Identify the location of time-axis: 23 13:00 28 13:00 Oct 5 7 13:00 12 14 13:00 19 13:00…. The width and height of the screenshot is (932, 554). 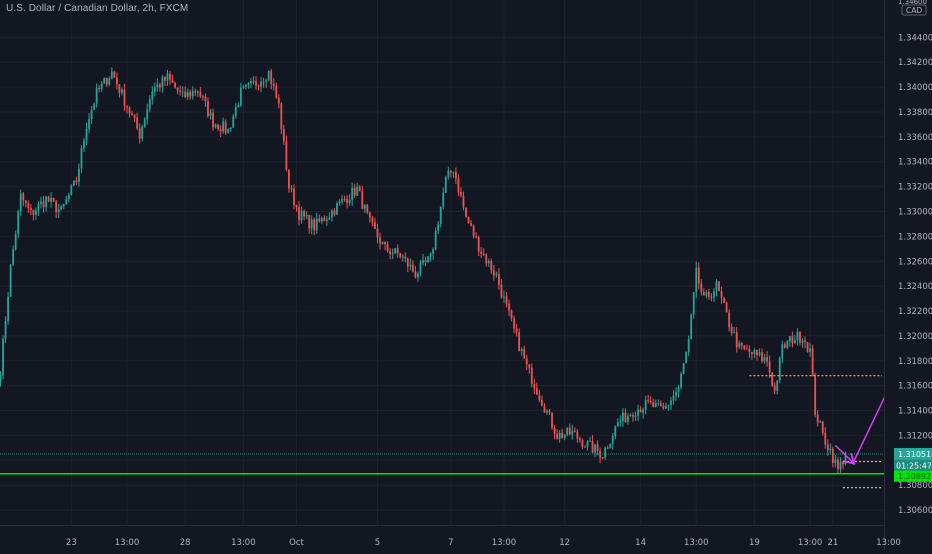
(466, 537).